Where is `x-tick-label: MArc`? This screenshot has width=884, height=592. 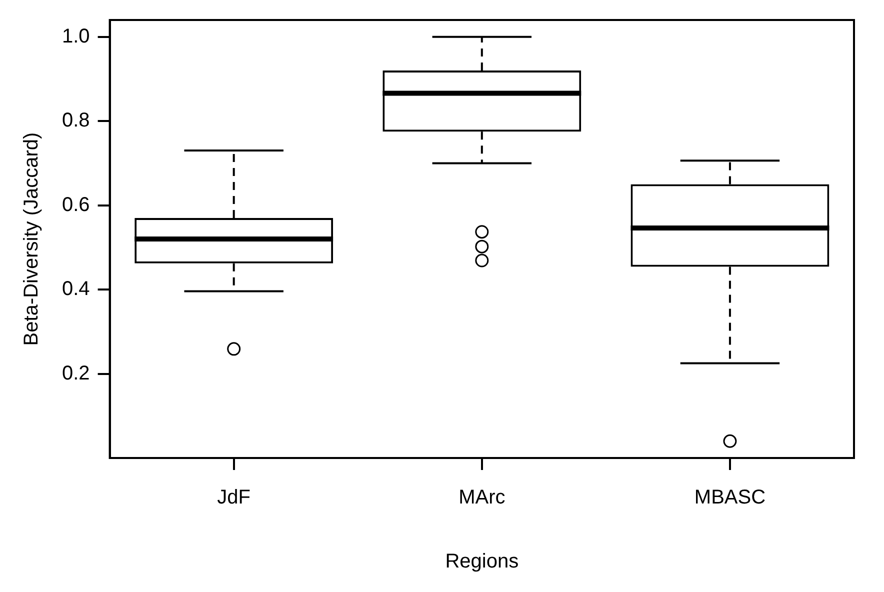
x-tick-label: MArc is located at coordinates (482, 497).